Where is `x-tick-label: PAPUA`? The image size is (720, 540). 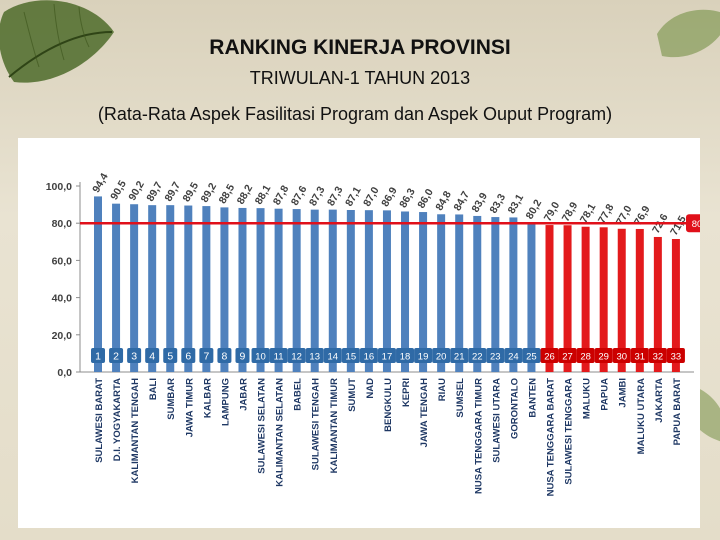 x-tick-label: PAPUA is located at coordinates (605, 394).